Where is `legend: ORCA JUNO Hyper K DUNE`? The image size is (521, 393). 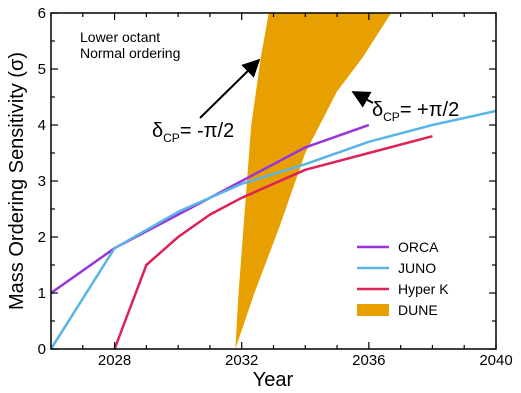
legend: ORCA JUNO Hyper K DUNE is located at coordinates (403, 278).